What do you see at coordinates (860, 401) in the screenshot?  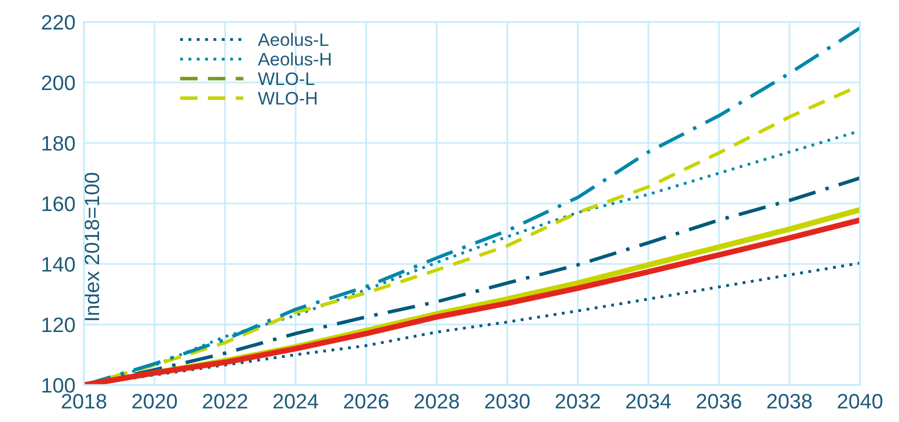 I see `x-tick-label: 2040` at bounding box center [860, 401].